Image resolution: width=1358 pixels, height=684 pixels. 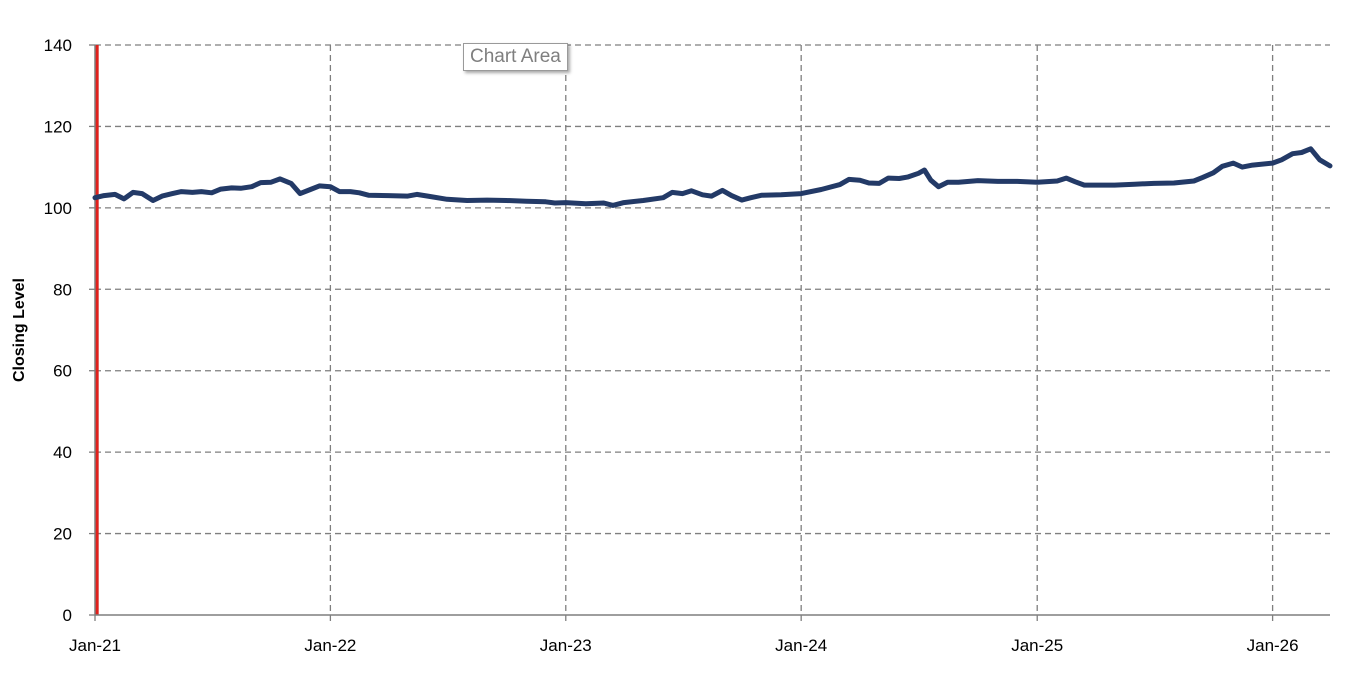 I want to click on x-tick-label: Jan-22, so click(x=330, y=645).